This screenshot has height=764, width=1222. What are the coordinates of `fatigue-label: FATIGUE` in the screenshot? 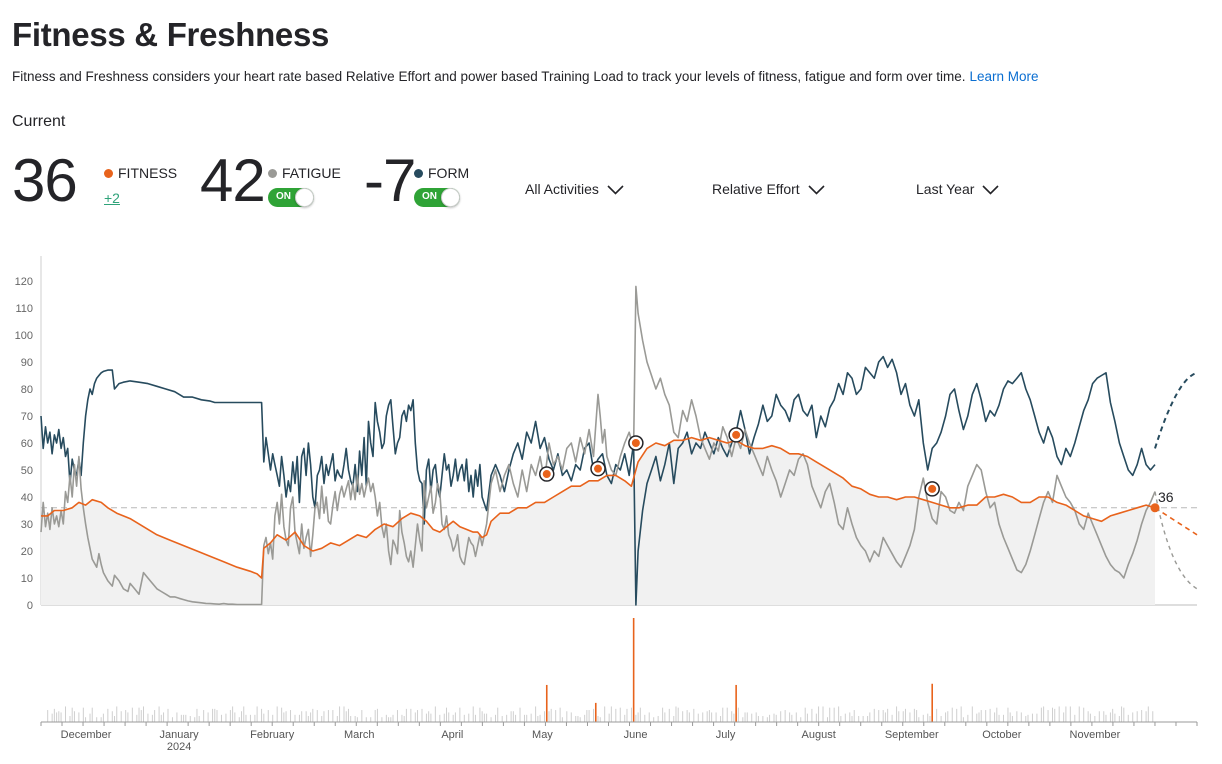 It's located at (304, 173).